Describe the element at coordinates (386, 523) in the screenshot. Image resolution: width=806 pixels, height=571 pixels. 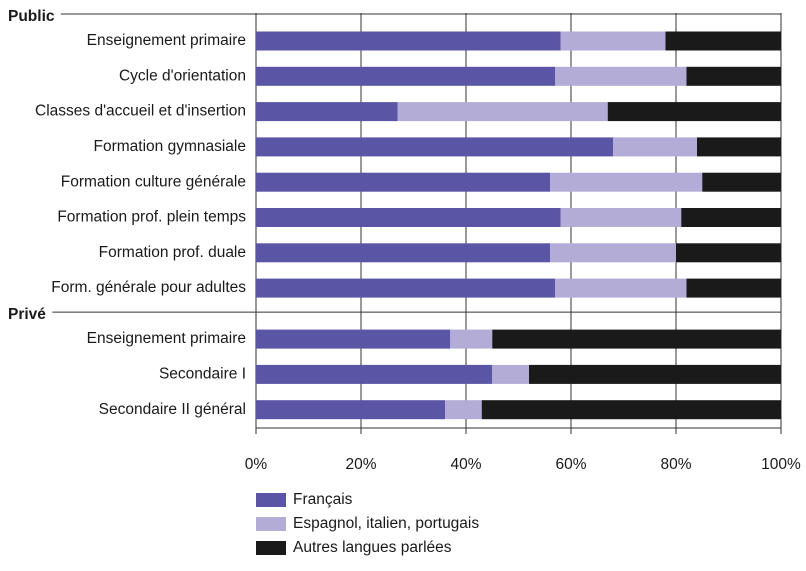
I see `legend-label: Espagnol, italien, portugais` at that location.